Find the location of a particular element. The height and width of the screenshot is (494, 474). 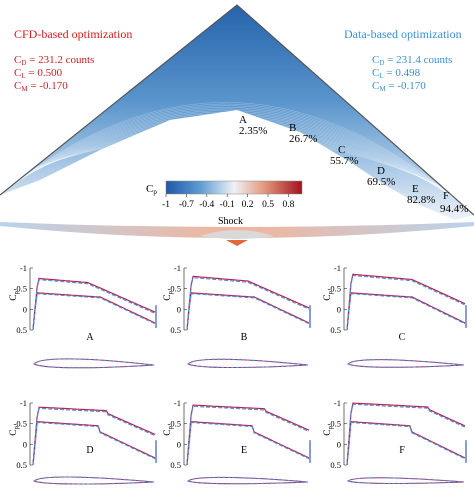

panel-label: D is located at coordinates (89, 450).